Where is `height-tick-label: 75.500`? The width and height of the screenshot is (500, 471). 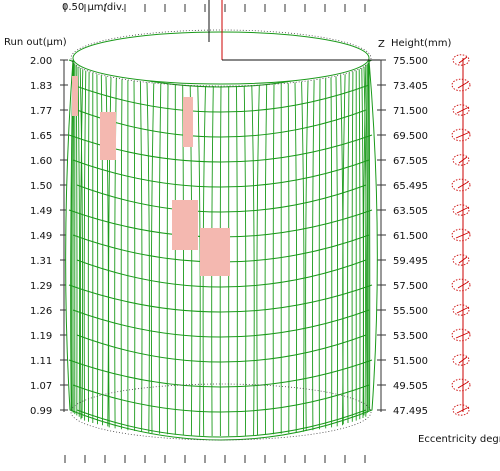 height-tick-label: 75.500 is located at coordinates (410, 61).